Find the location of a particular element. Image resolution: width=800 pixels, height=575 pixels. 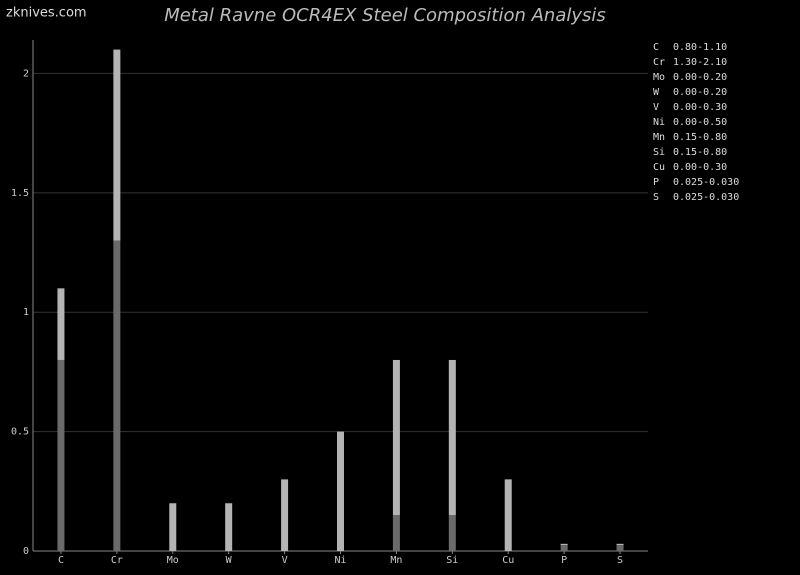

legend-element: Cu is located at coordinates (659, 167).